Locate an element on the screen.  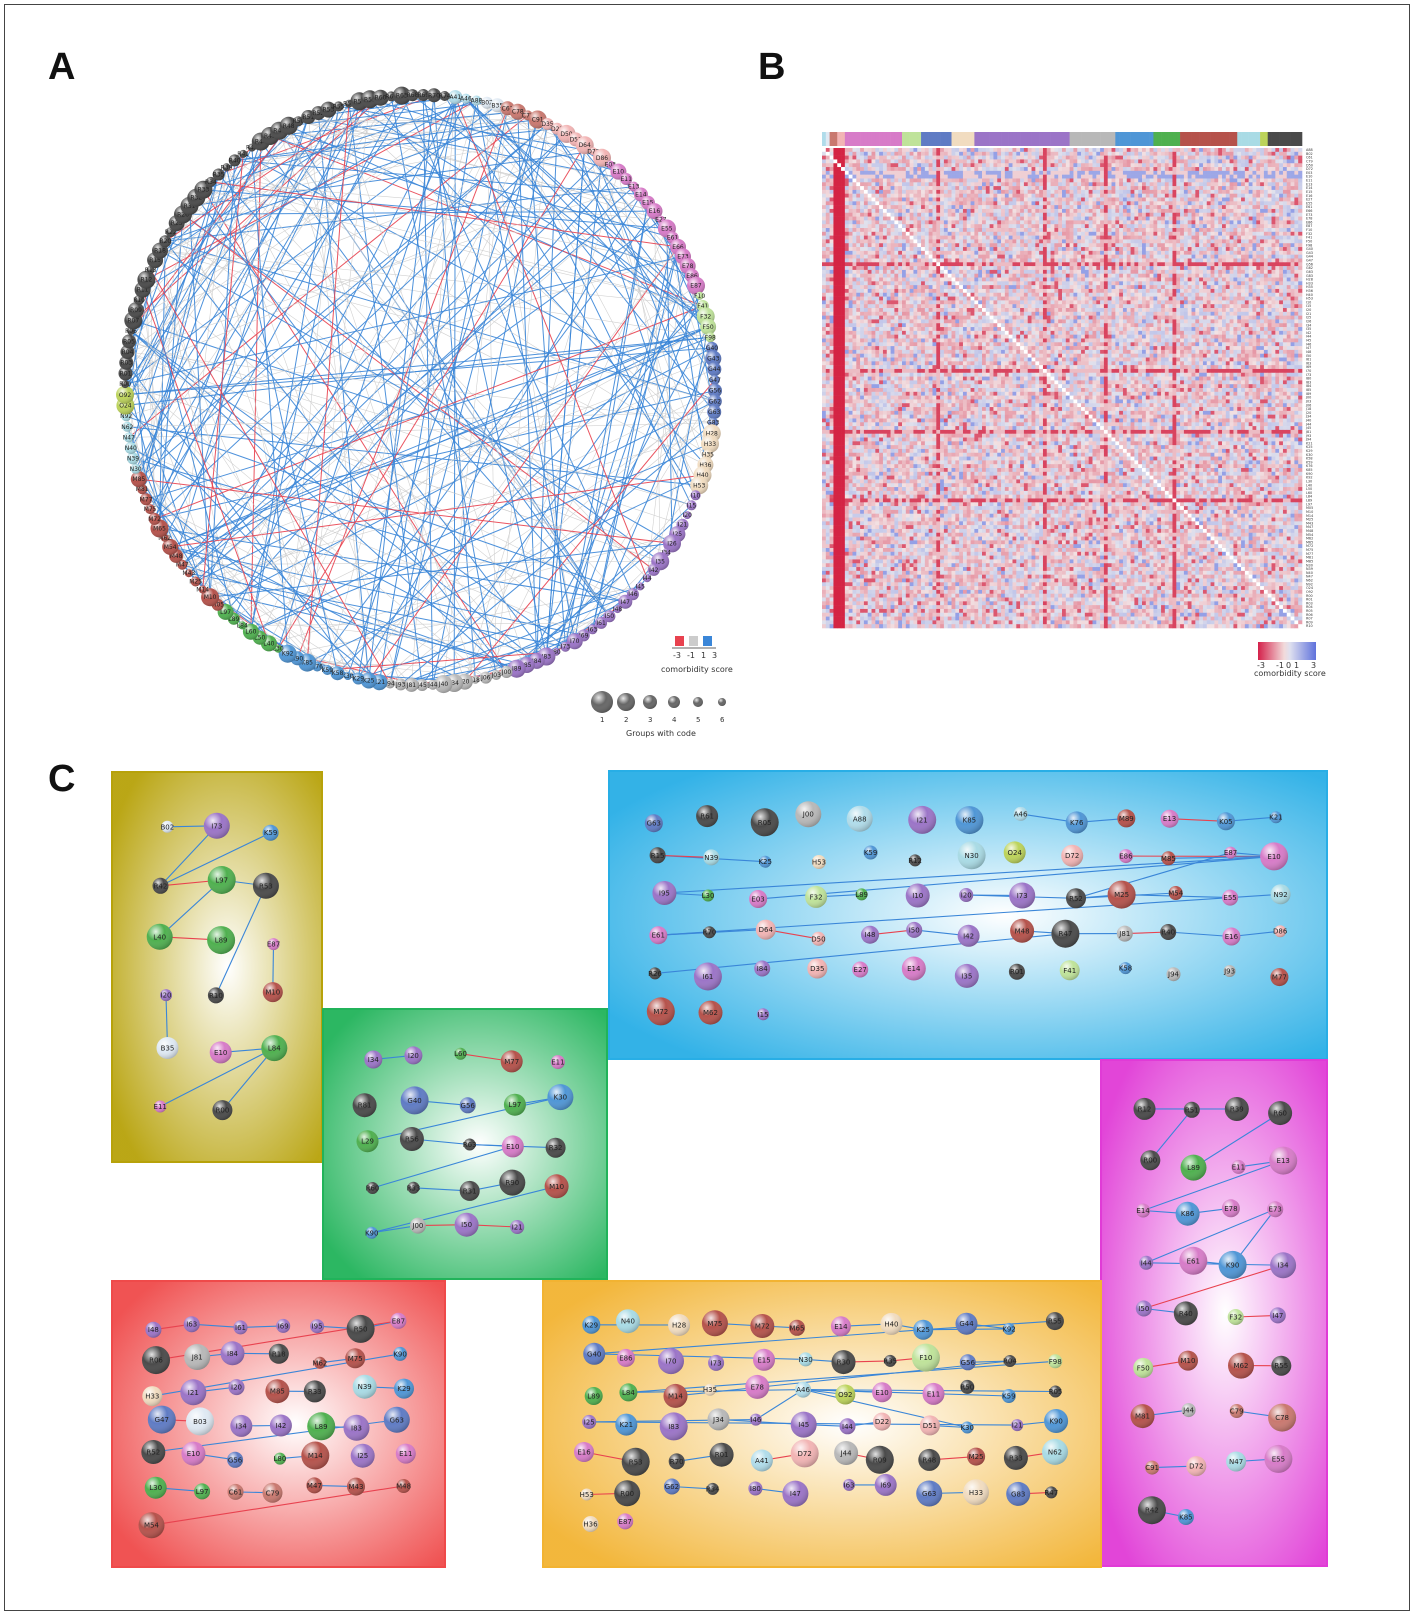
cluster-node-label: F50 is located at coordinates (1143, 1368).